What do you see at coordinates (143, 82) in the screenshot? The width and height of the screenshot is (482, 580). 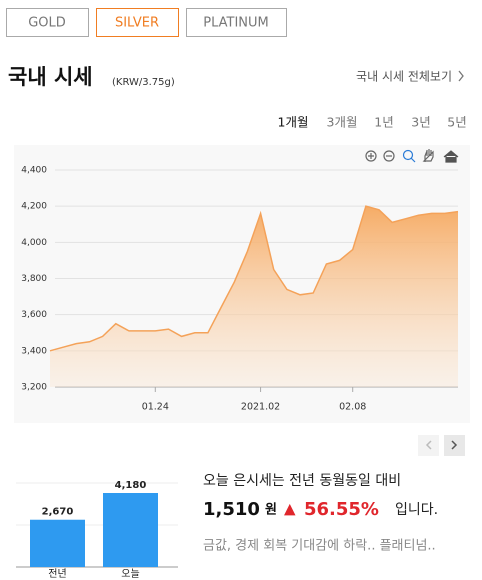 I see `unit: (KRW/3.75g)` at bounding box center [143, 82].